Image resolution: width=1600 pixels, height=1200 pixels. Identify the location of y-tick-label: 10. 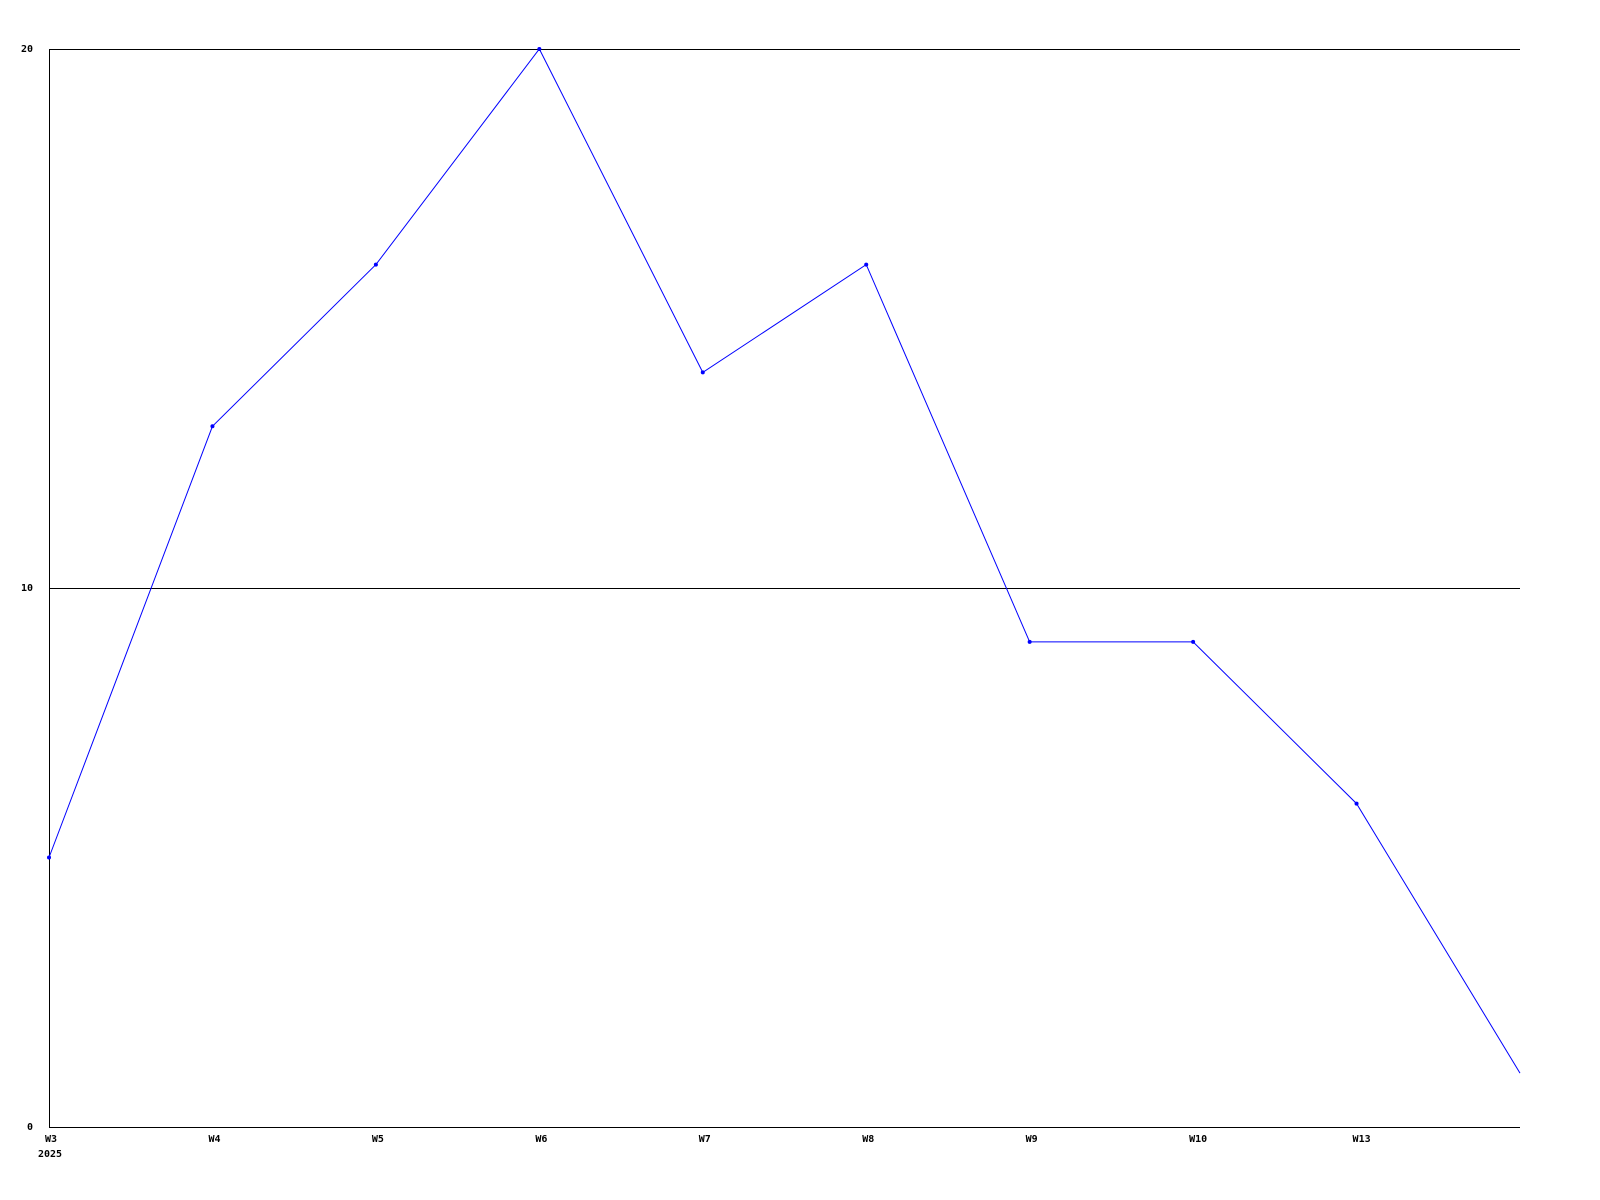
(27, 588).